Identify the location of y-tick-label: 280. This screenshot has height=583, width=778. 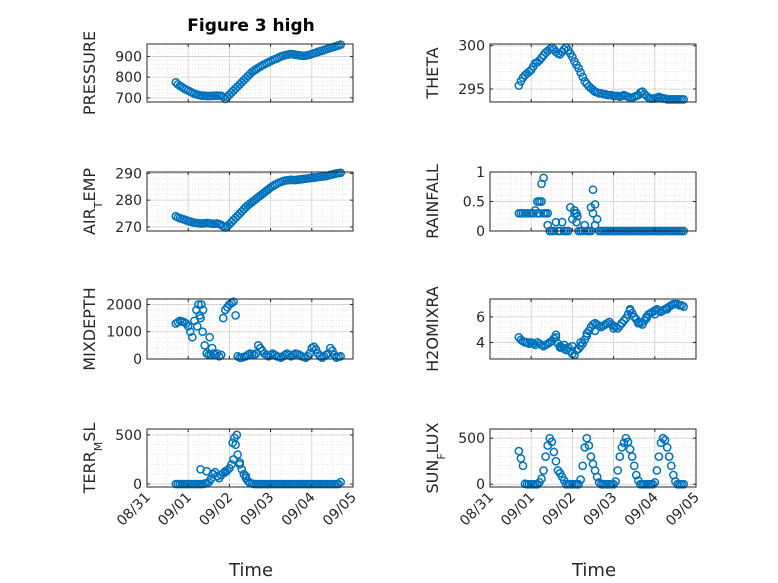
(128, 201).